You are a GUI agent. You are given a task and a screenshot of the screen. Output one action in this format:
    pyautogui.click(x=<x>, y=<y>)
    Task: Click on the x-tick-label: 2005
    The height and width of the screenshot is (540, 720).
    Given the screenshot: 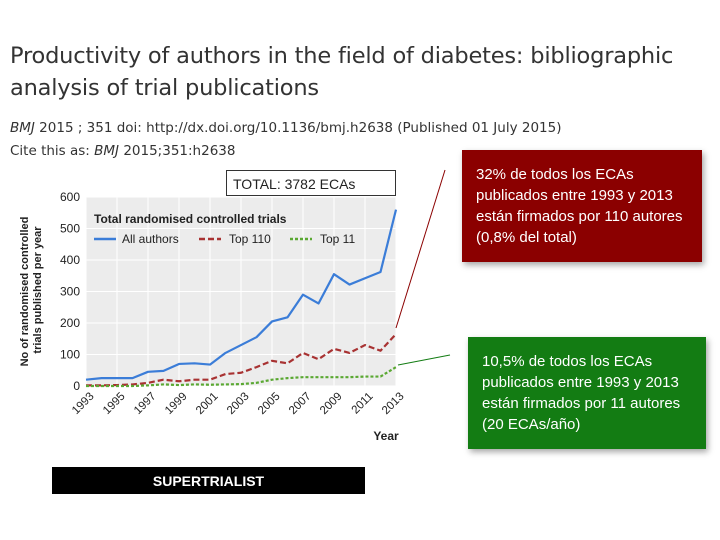 What is the action you would take?
    pyautogui.click(x=269, y=403)
    